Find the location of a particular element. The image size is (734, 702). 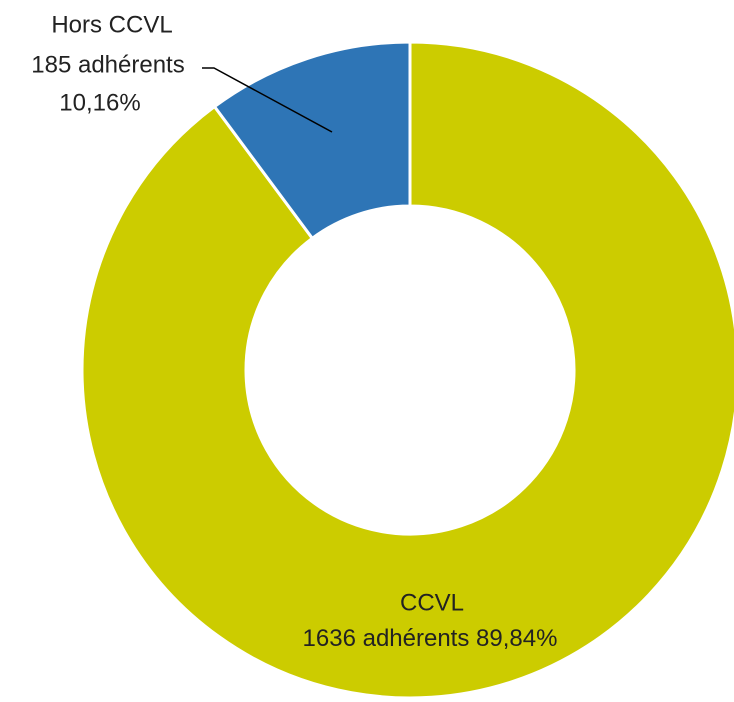

slice-label: CCVL is located at coordinates (432, 602).